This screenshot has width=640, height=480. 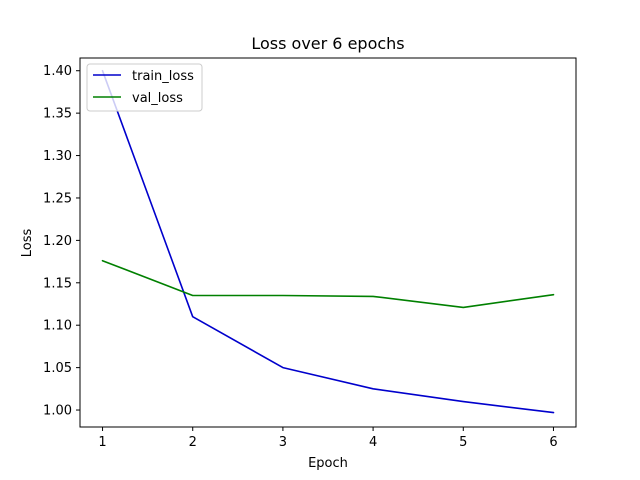 What do you see at coordinates (157, 98) in the screenshot?
I see `legend-label-val_loss: val_loss` at bounding box center [157, 98].